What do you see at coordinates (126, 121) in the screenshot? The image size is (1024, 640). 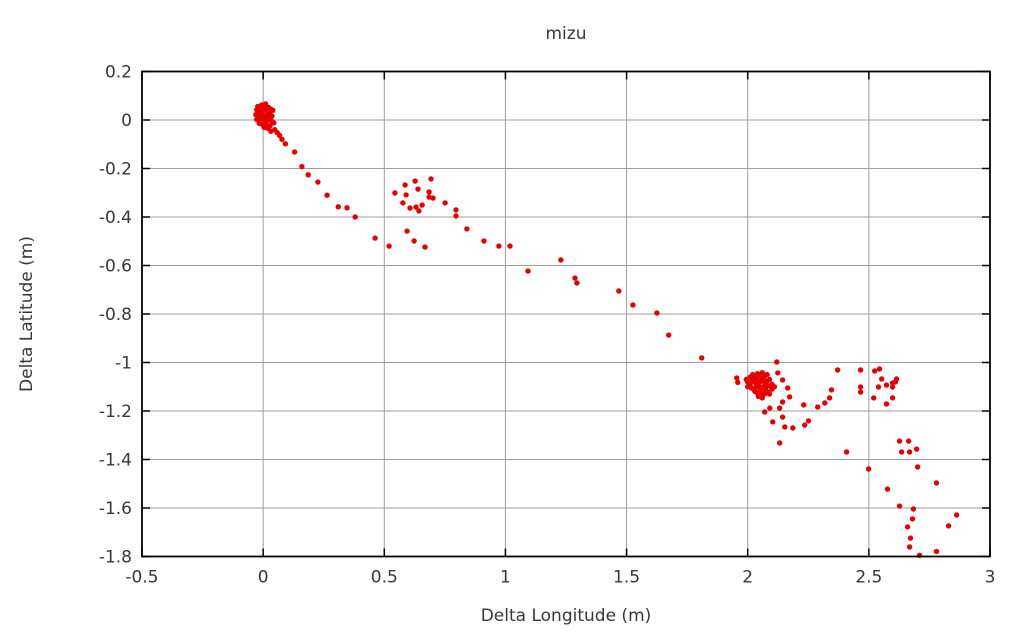 I see `y-tick-label: 0` at bounding box center [126, 121].